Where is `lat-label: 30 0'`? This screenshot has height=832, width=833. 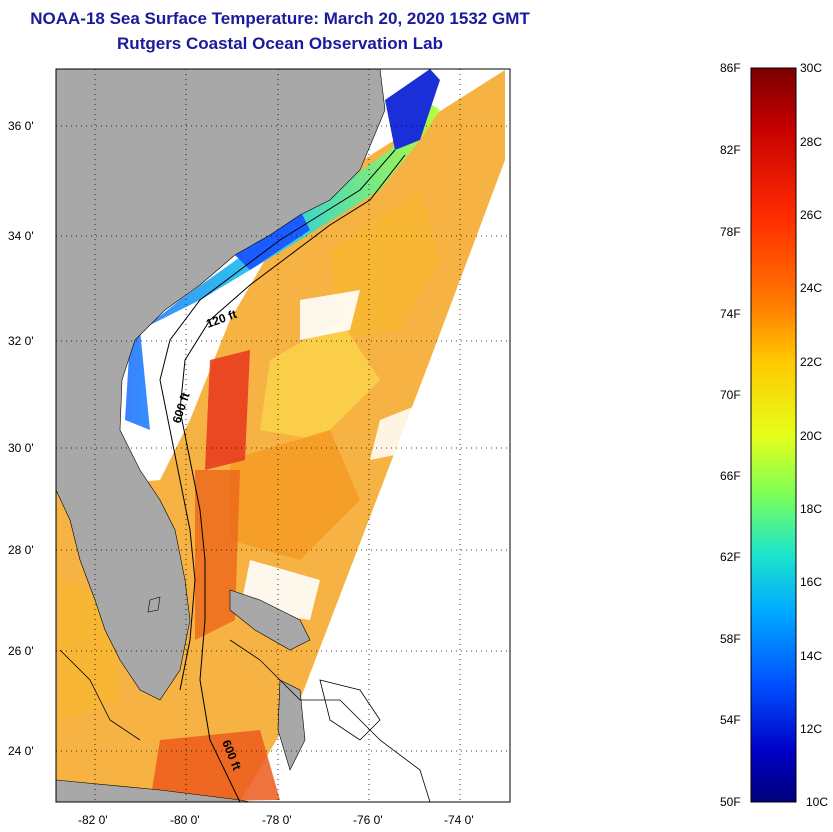 lat-label: 30 0' is located at coordinates (21, 448).